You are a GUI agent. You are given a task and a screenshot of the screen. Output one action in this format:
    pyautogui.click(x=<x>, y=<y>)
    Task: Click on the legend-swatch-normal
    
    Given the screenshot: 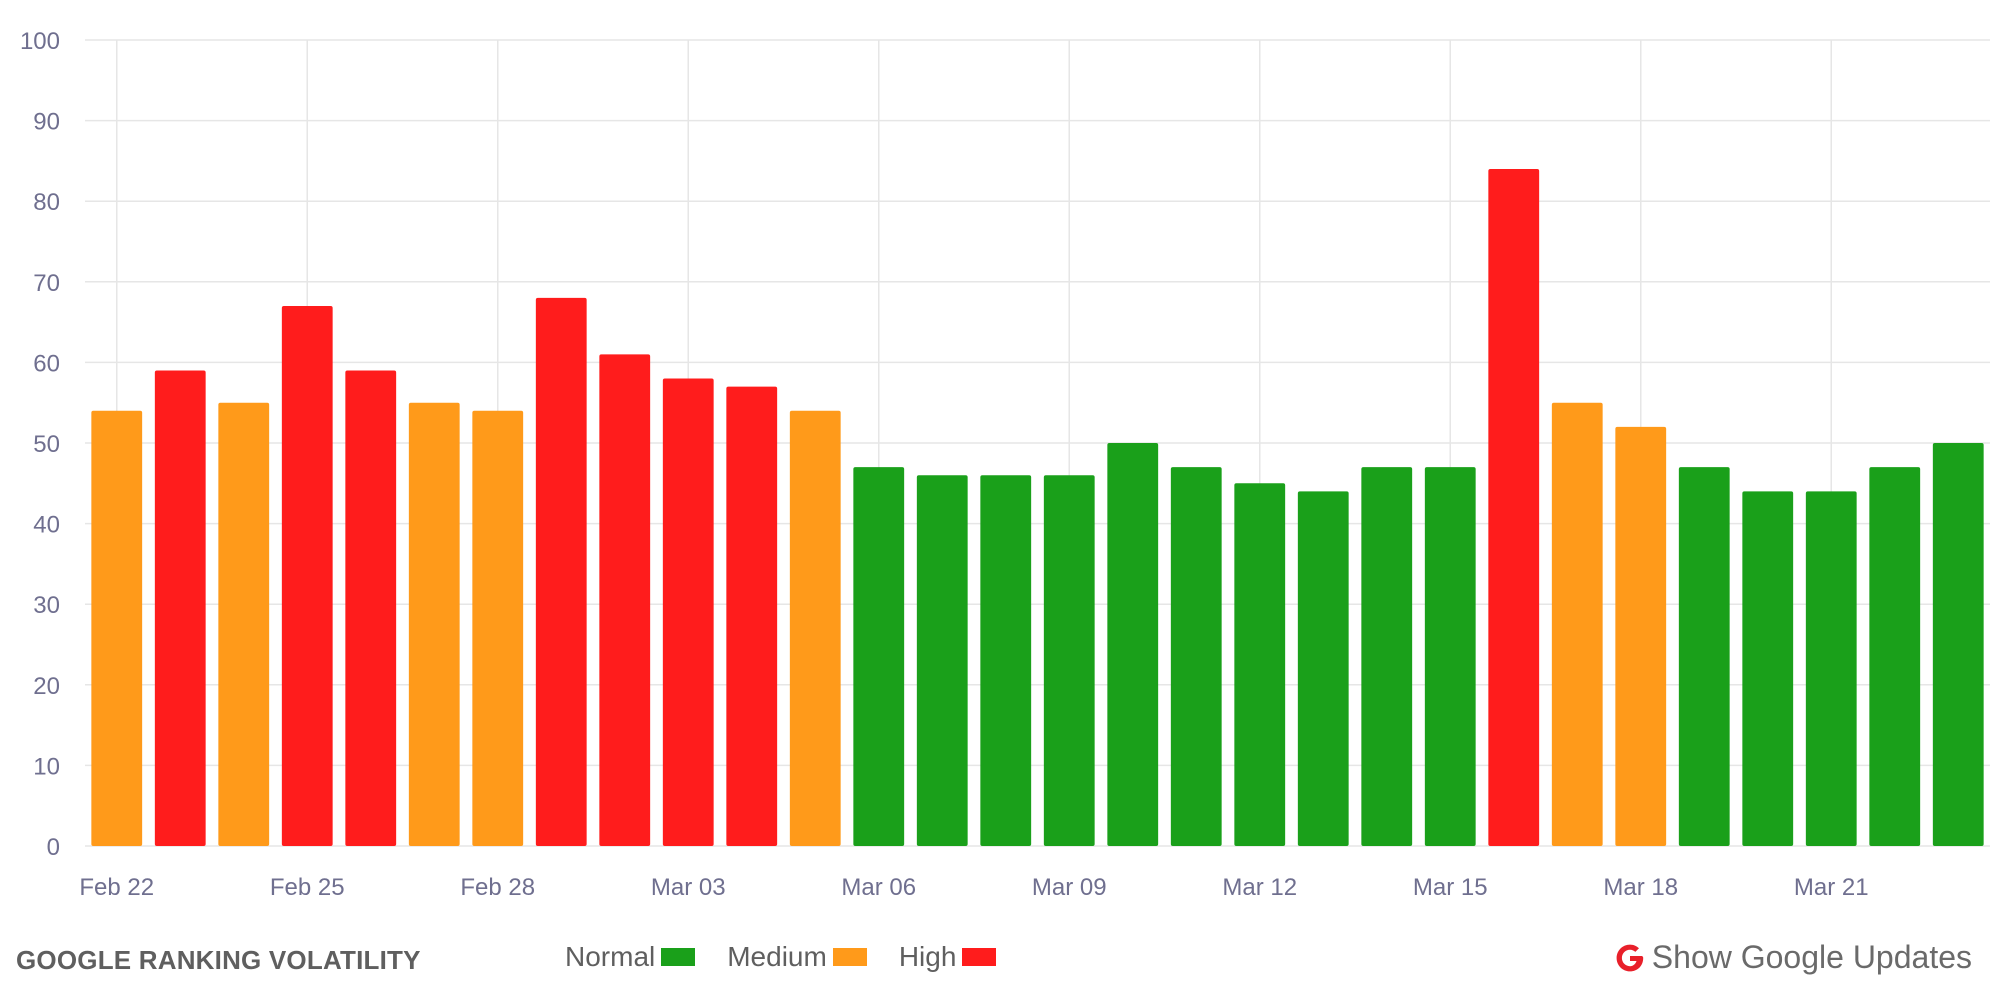 What is the action you would take?
    pyautogui.click(x=678, y=957)
    